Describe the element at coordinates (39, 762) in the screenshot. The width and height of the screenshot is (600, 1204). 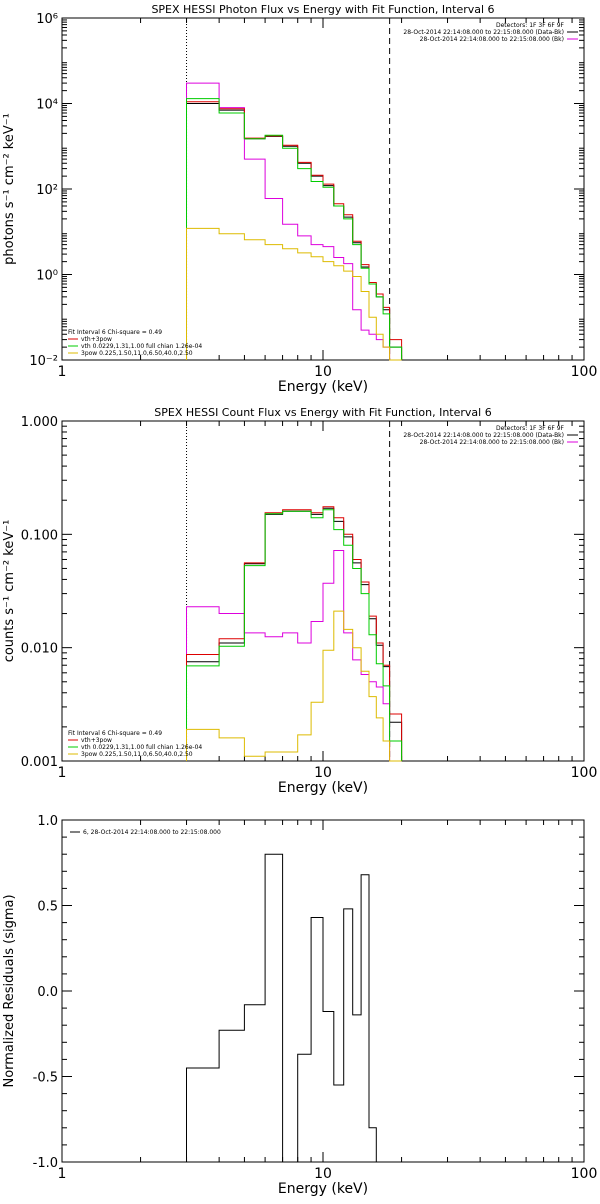
I see `y-tick-label: 0.001` at that location.